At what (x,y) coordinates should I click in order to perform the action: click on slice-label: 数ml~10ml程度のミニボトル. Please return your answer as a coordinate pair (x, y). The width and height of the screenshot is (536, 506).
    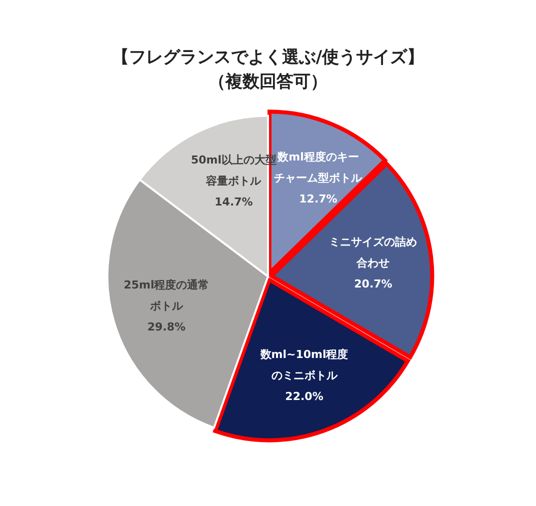
    Looking at the image, I should click on (303, 365).